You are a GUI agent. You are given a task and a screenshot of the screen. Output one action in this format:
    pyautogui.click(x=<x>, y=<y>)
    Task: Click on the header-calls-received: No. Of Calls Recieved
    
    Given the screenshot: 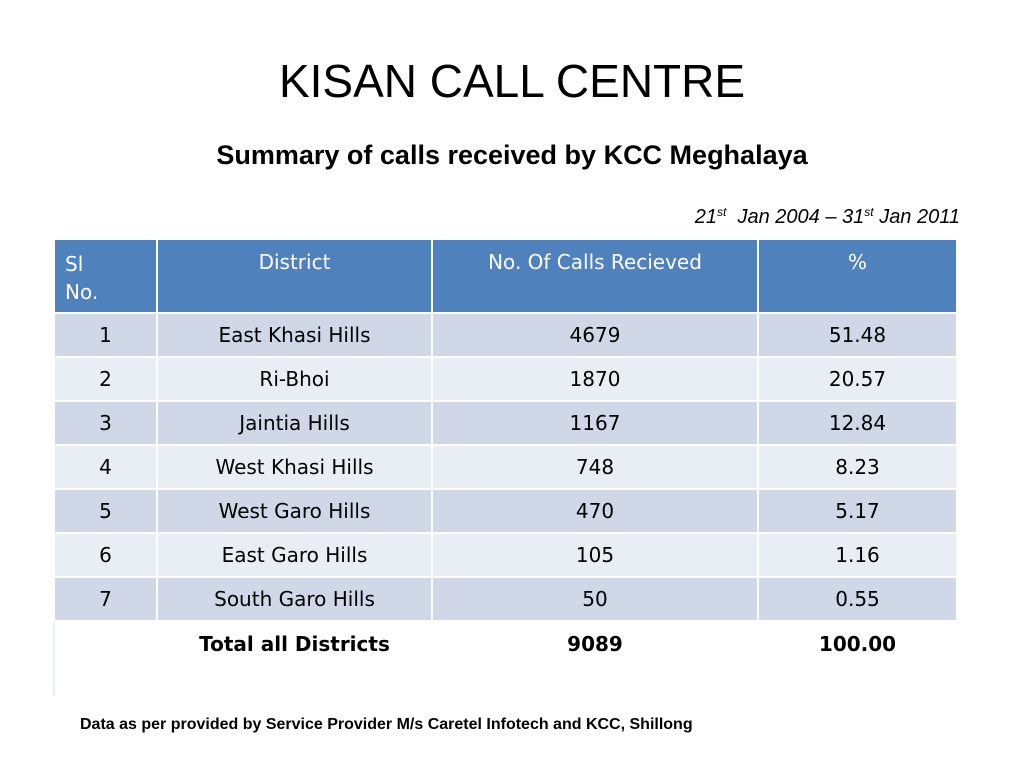 What is the action you would take?
    pyautogui.click(x=595, y=276)
    